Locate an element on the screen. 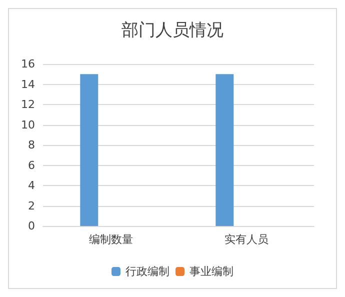 The height and width of the screenshot is (297, 345). x-tick-label: 实有人员 is located at coordinates (246, 239).